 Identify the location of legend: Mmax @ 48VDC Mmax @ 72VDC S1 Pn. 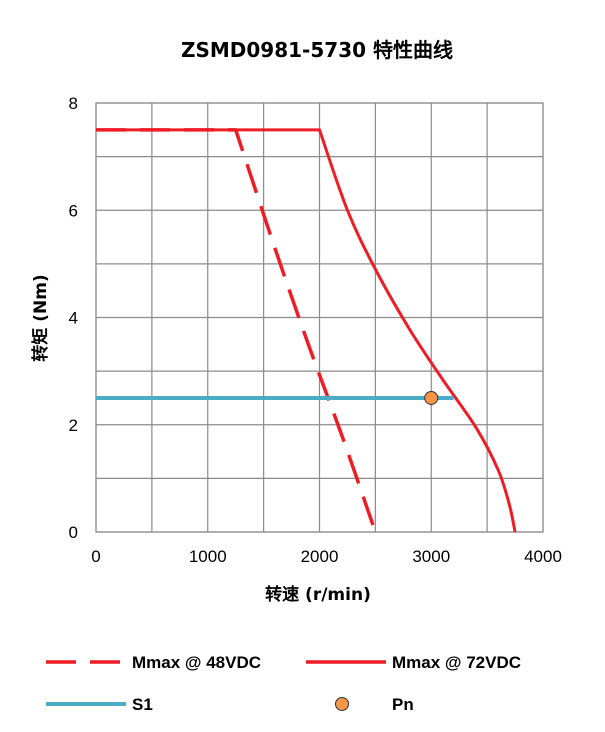
(283, 683).